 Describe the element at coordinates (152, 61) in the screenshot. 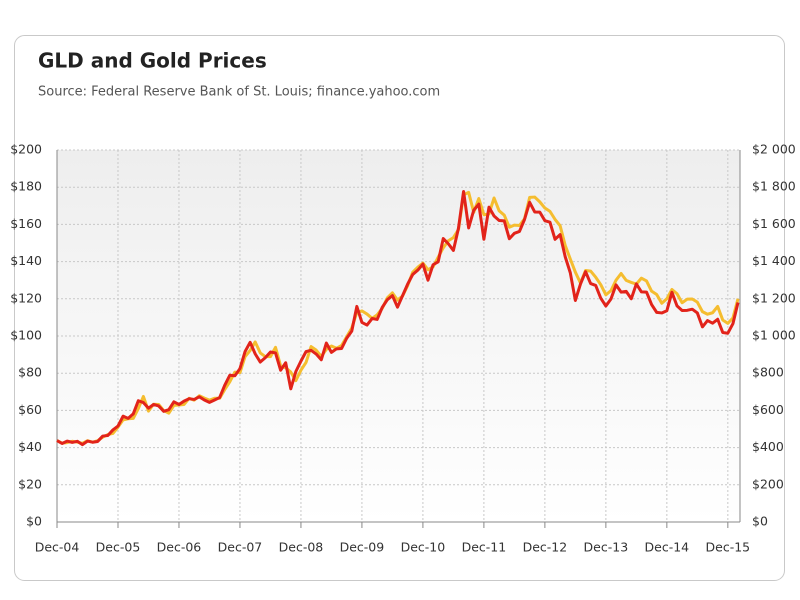

I see `chart-title: GLD and Gold Prices` at that location.